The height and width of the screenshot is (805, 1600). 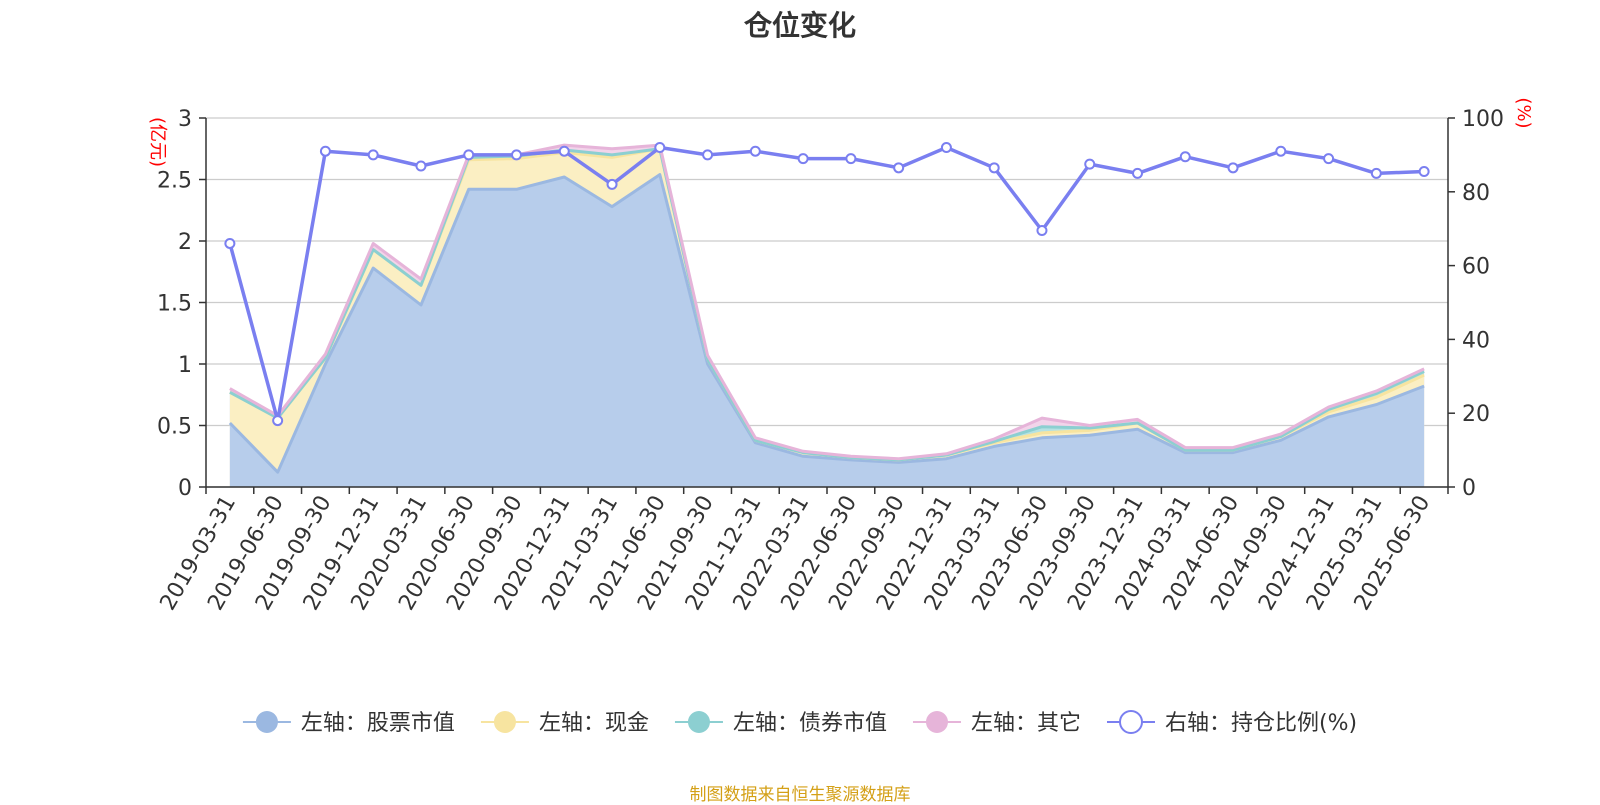 What do you see at coordinates (1483, 119) in the screenshot?
I see `right-tick-label: 100` at bounding box center [1483, 119].